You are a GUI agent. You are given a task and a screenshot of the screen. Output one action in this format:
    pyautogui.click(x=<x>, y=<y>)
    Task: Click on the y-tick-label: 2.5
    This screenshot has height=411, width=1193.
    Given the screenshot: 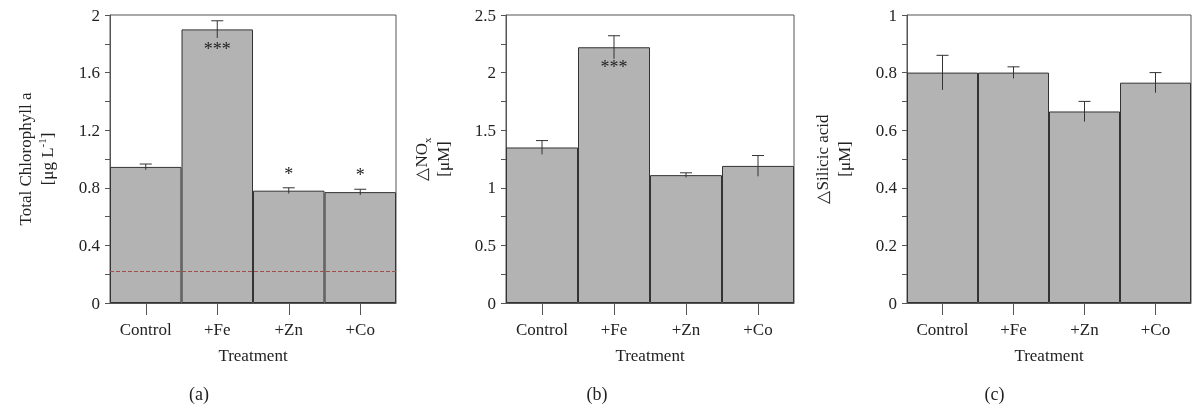 What is the action you would take?
    pyautogui.click(x=485, y=15)
    